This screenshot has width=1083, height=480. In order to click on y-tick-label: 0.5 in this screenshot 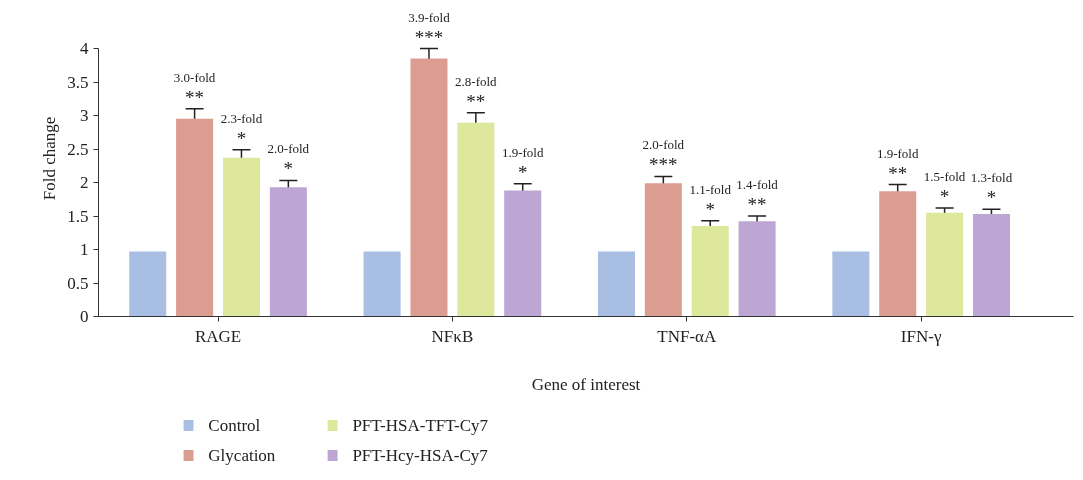, I will do `click(78, 283)`.